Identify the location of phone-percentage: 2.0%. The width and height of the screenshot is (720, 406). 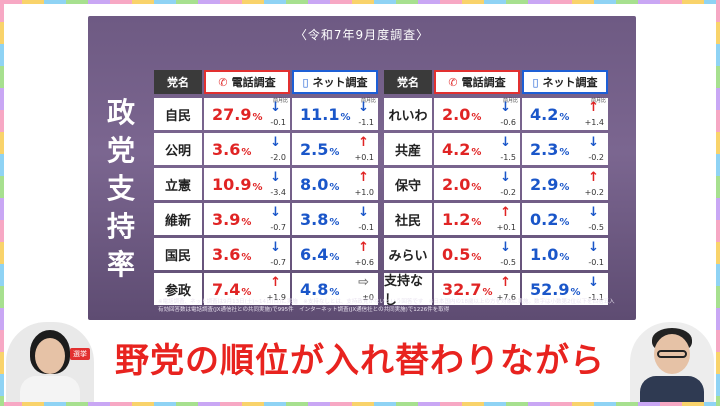
(461, 114).